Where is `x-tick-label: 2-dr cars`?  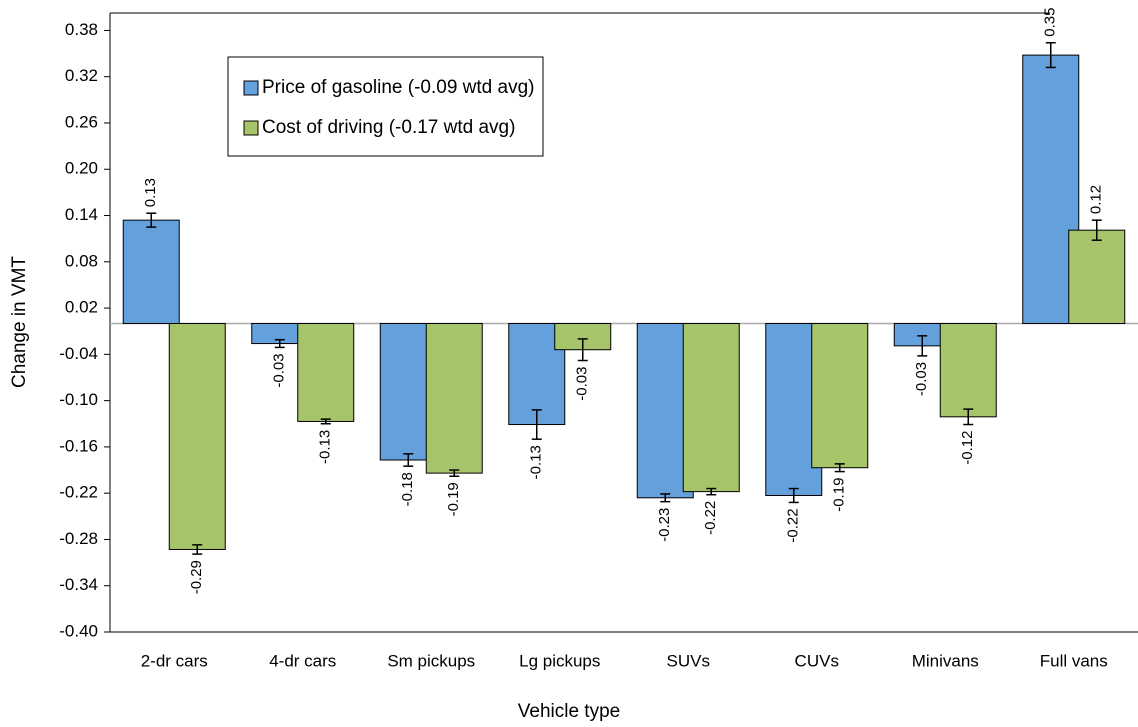
x-tick-label: 2-dr cars is located at coordinates (174, 660).